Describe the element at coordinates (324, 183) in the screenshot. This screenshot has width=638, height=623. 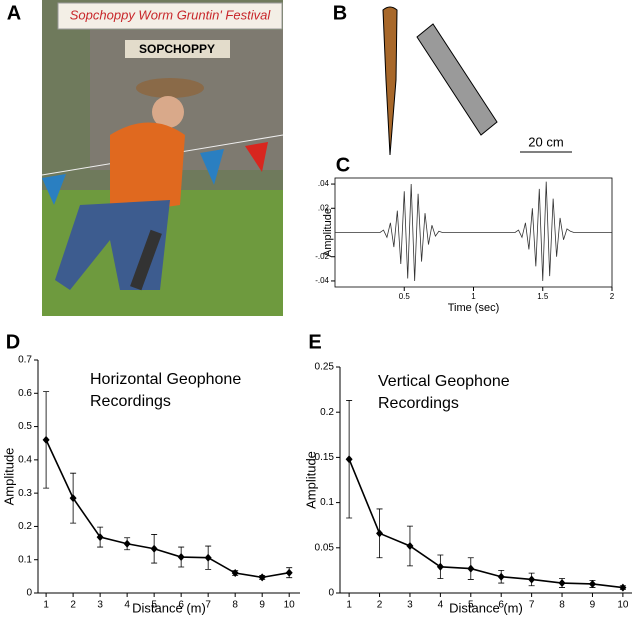
I see `y-tick-label: .04` at that location.